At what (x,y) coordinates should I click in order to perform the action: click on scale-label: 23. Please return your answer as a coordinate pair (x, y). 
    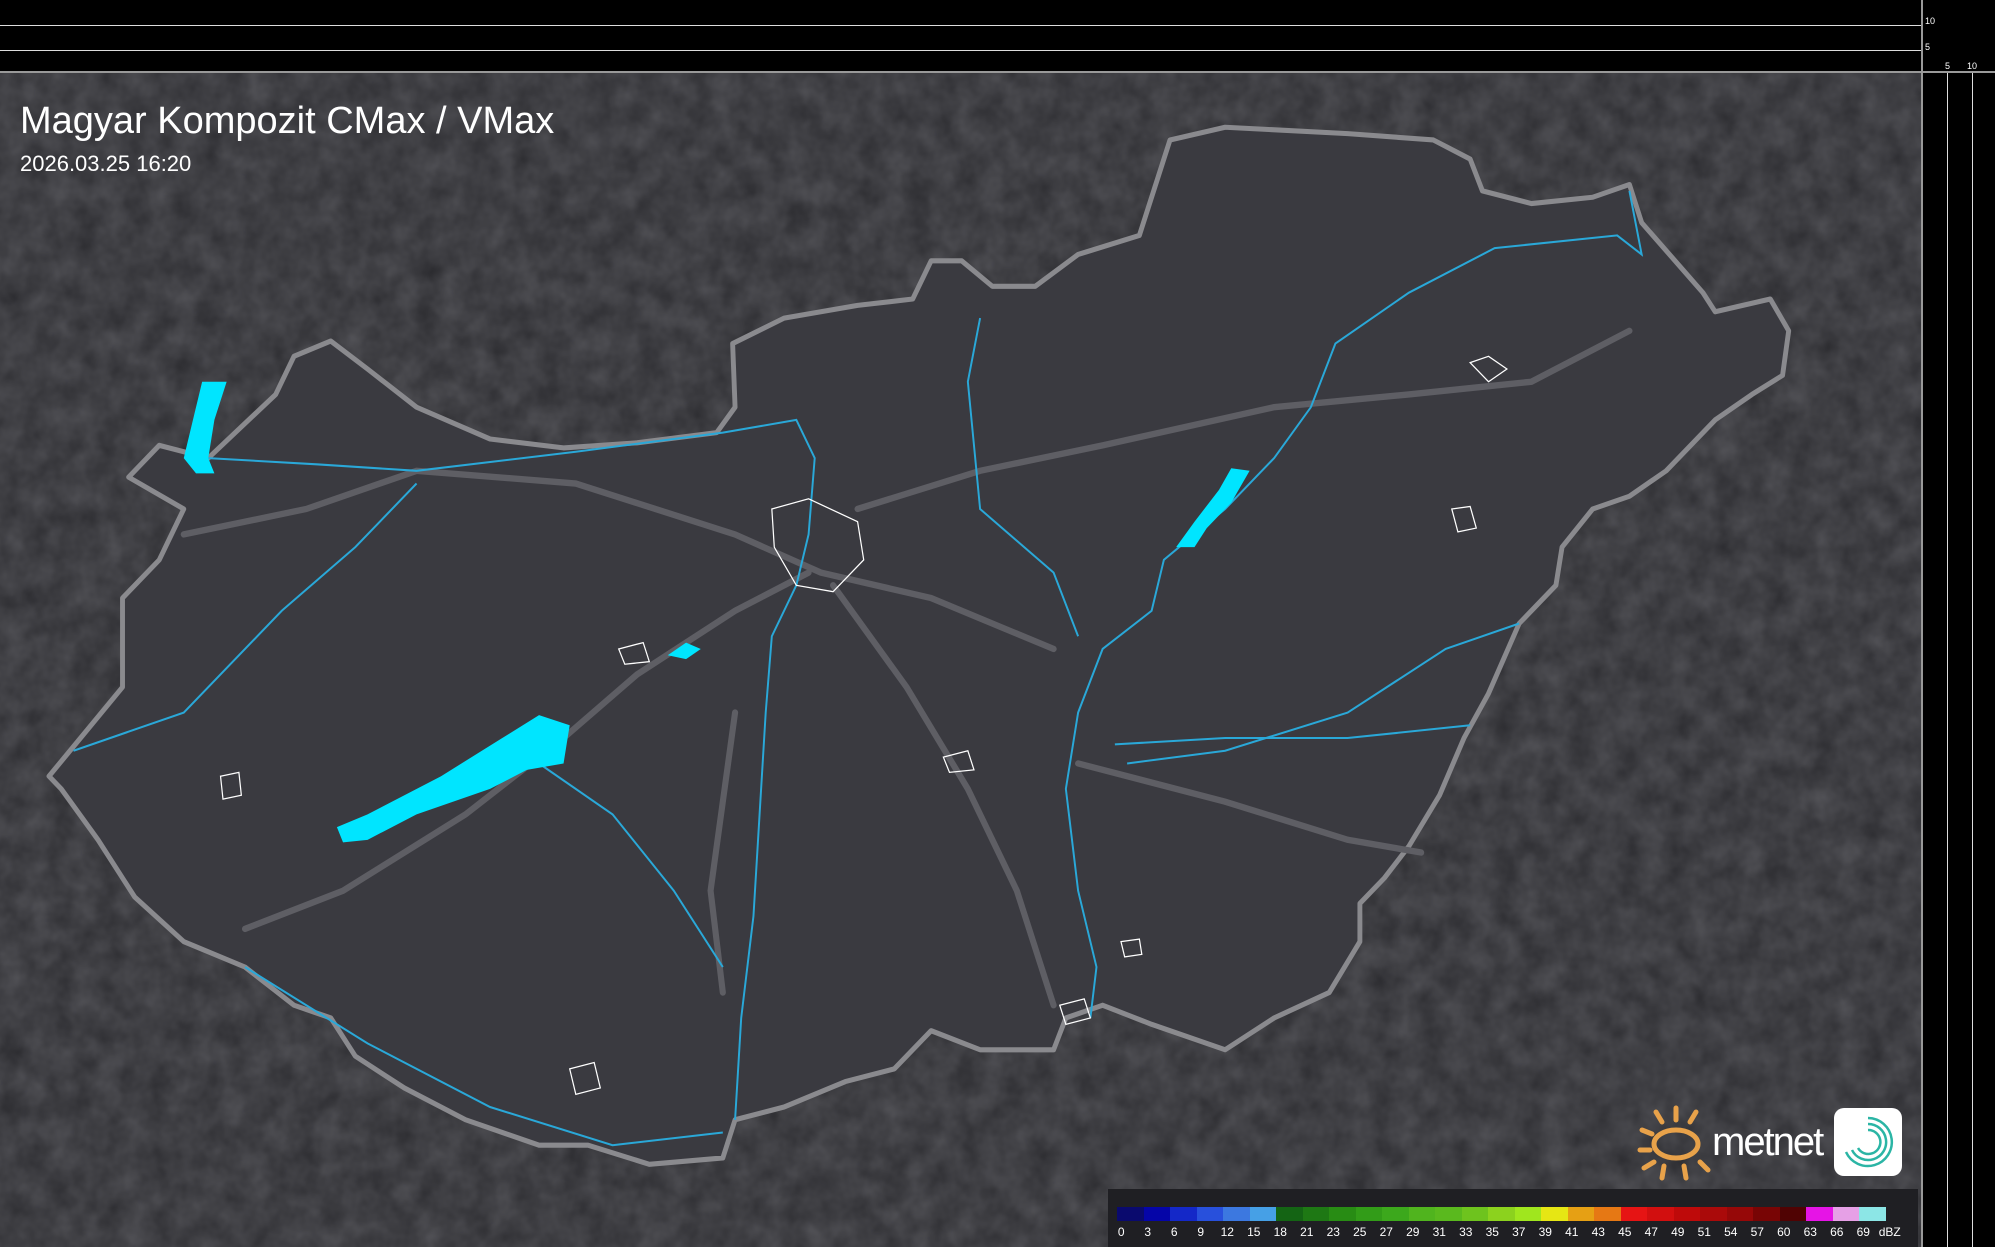
    Looking at the image, I should click on (1333, 1232).